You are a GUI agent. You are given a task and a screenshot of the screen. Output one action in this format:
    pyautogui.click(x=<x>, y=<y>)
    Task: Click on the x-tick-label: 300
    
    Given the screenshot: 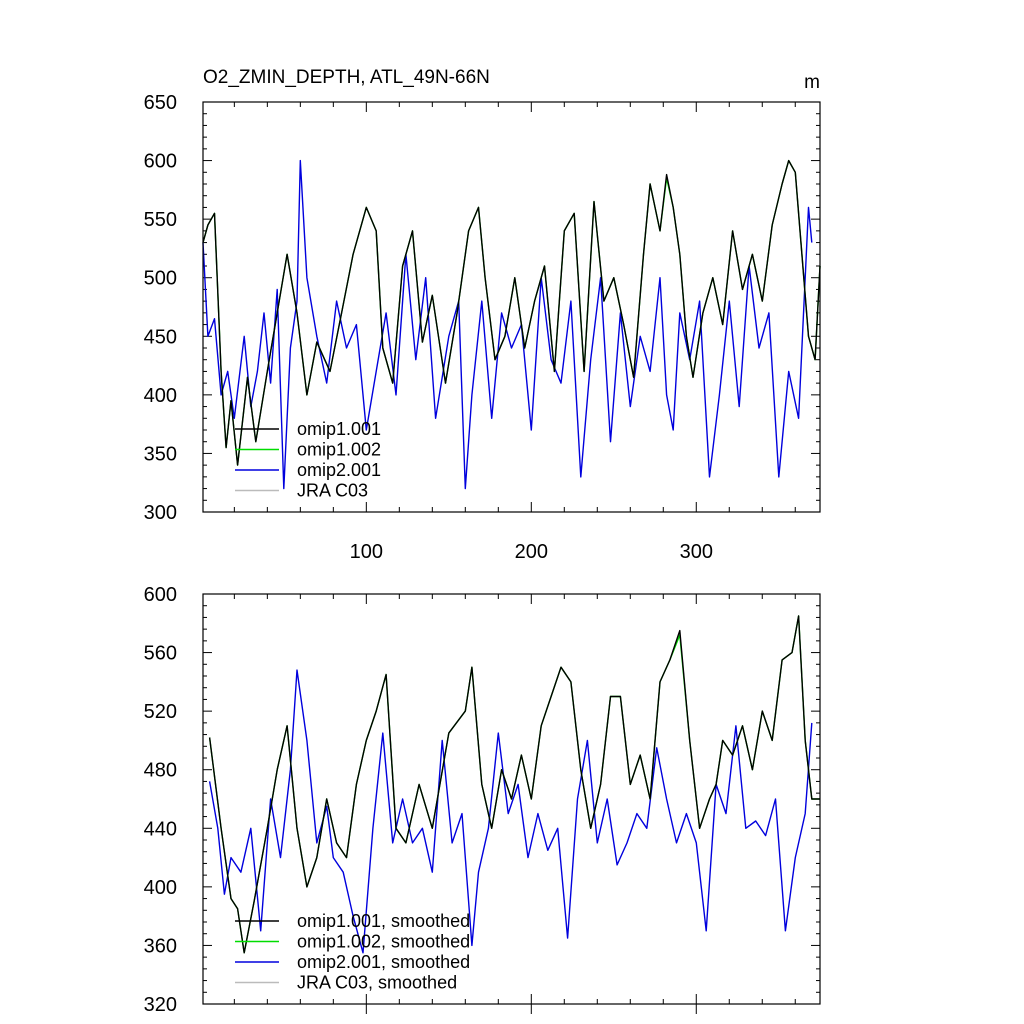 What is the action you would take?
    pyautogui.click(x=696, y=552)
    